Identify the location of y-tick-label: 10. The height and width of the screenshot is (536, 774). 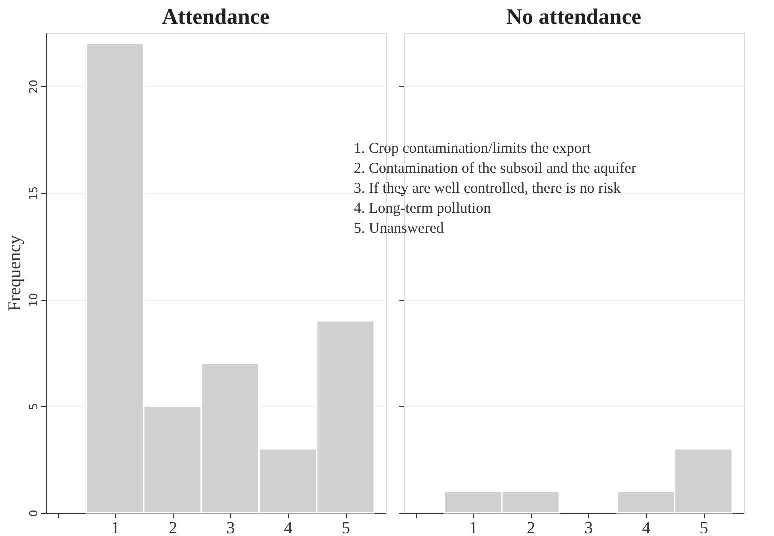
(34, 300).